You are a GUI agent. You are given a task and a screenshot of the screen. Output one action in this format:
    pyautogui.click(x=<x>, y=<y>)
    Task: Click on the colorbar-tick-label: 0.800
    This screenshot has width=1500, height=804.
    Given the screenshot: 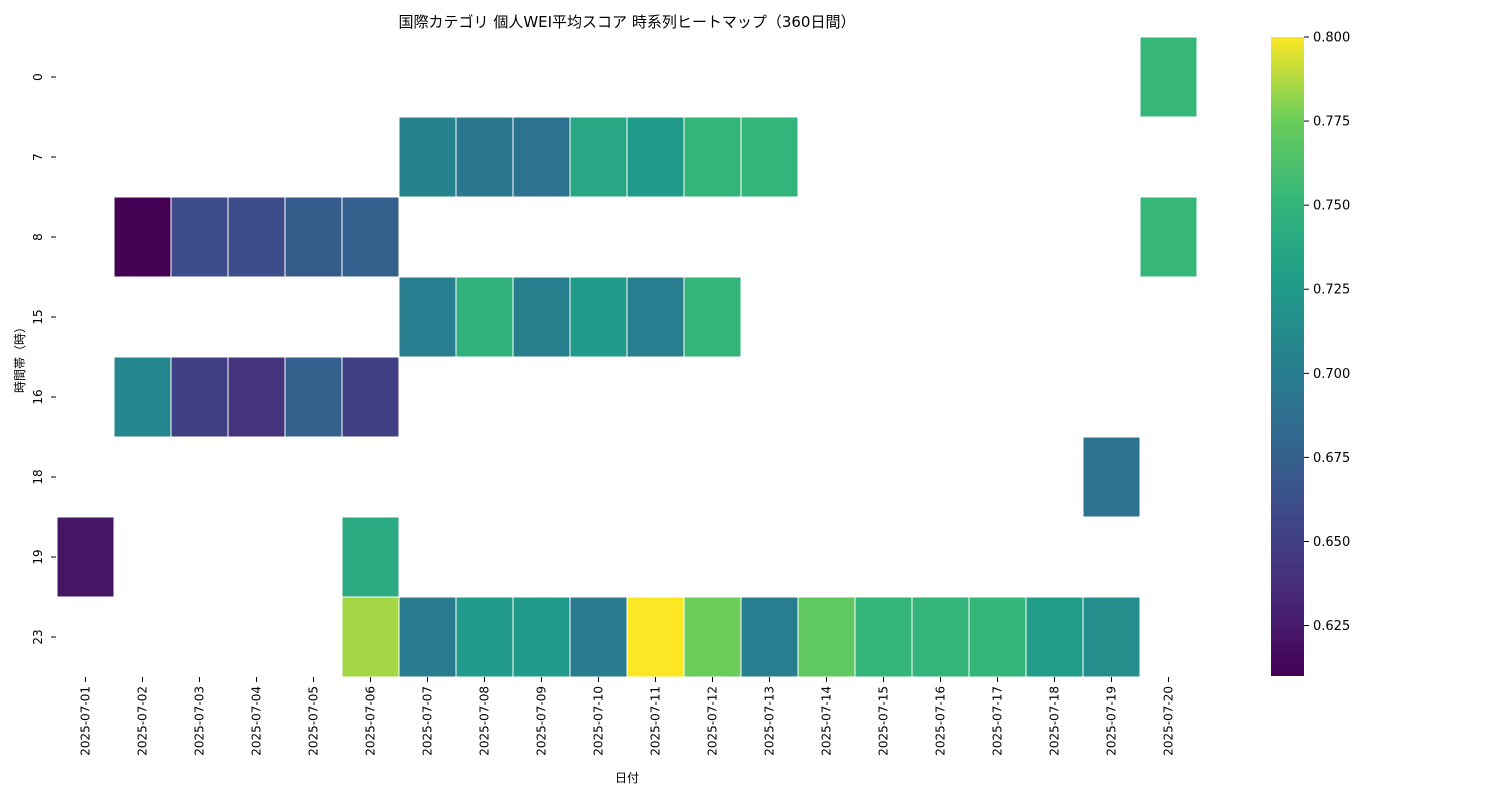 What is the action you would take?
    pyautogui.click(x=1331, y=38)
    